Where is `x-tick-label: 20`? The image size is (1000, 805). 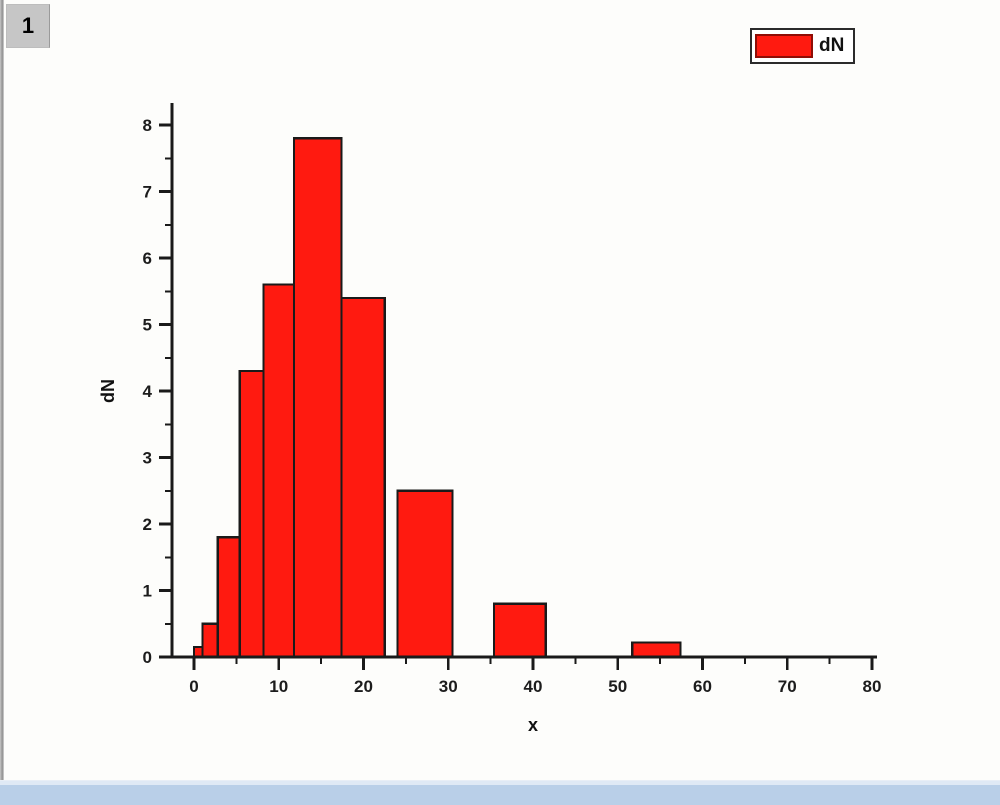 x-tick-label: 20 is located at coordinates (363, 686).